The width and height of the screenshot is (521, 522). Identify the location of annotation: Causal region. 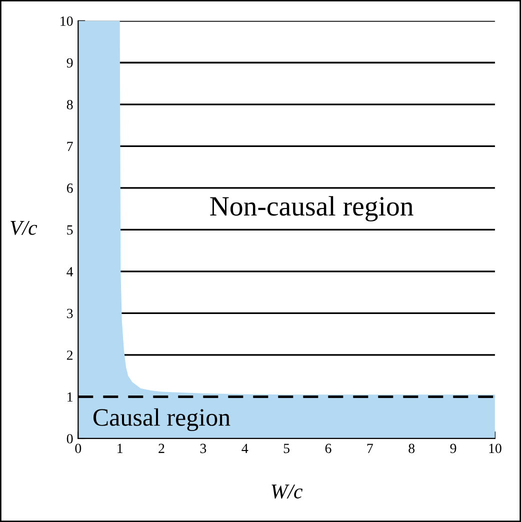
(161, 420).